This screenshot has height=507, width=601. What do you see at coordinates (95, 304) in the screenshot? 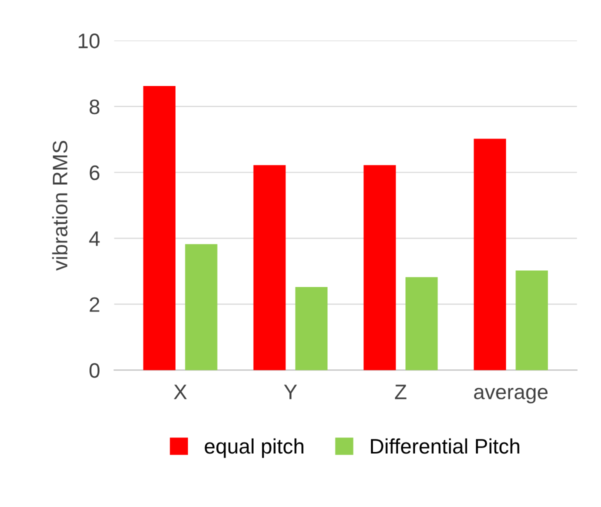
I see `y-tick-label: 2` at bounding box center [95, 304].